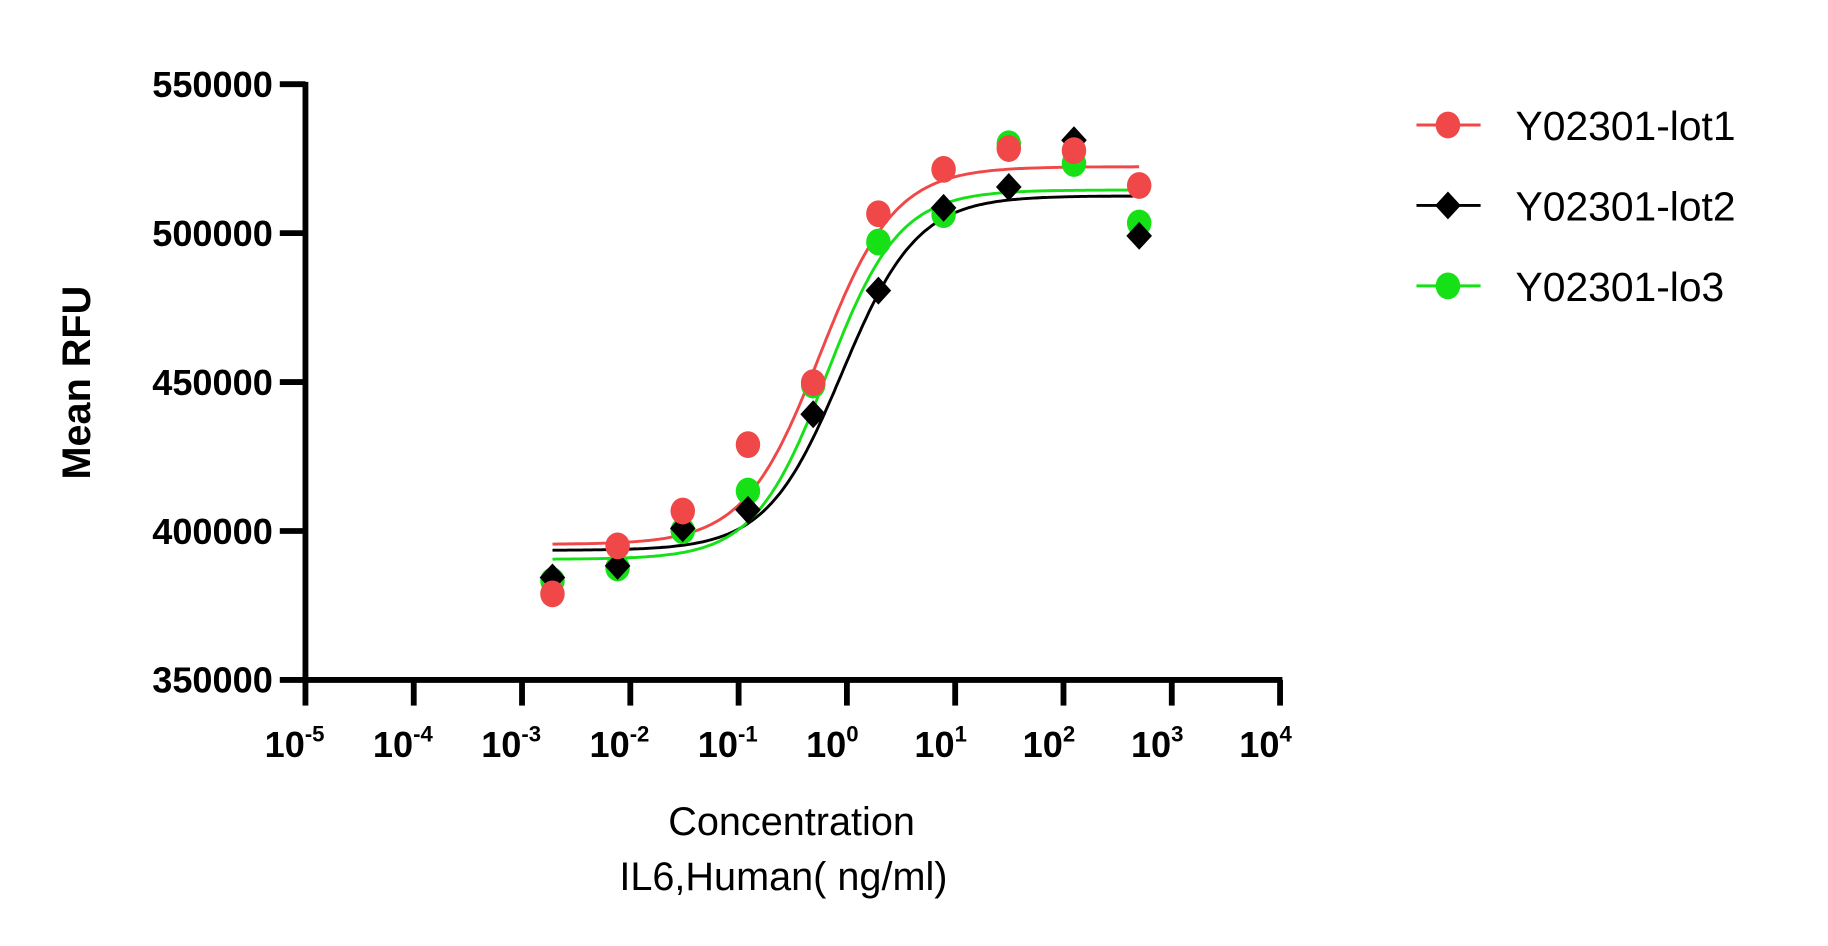 This screenshot has height=946, width=1828. Describe the element at coordinates (212, 531) in the screenshot. I see `y-tick-label: 400000` at that location.